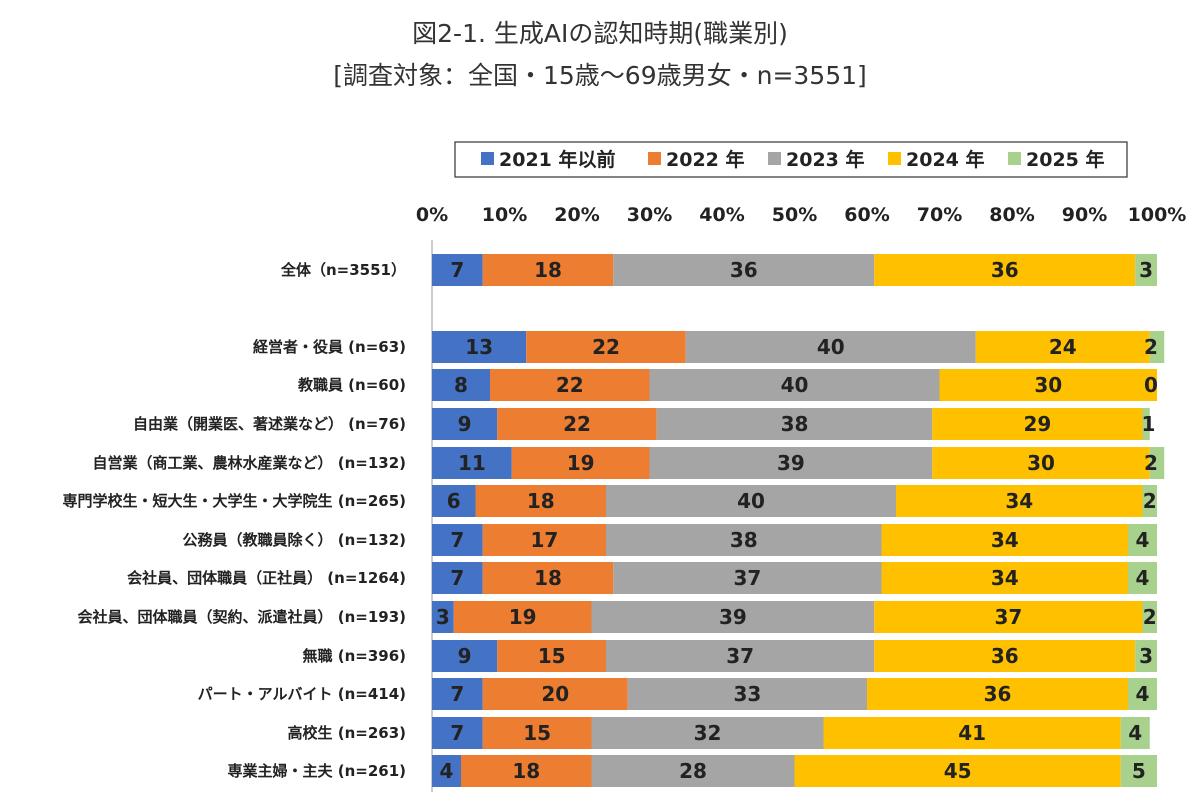 The image size is (1200, 804). I want to click on data-label: 13, so click(479, 347).